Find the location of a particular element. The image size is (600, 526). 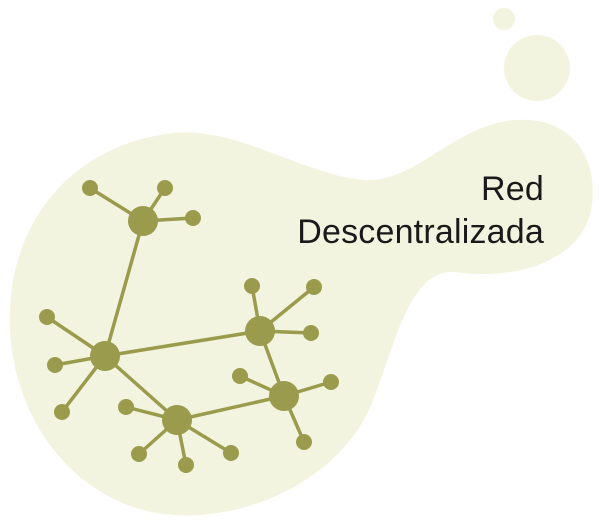

bubble-large is located at coordinates (537, 68).